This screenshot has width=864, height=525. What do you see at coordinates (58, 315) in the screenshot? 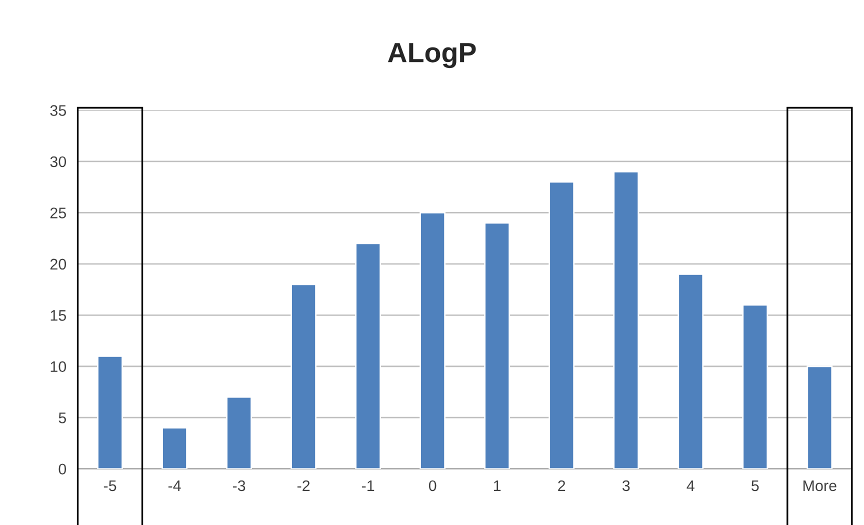
I see `y-tick-label: 15` at bounding box center [58, 315].